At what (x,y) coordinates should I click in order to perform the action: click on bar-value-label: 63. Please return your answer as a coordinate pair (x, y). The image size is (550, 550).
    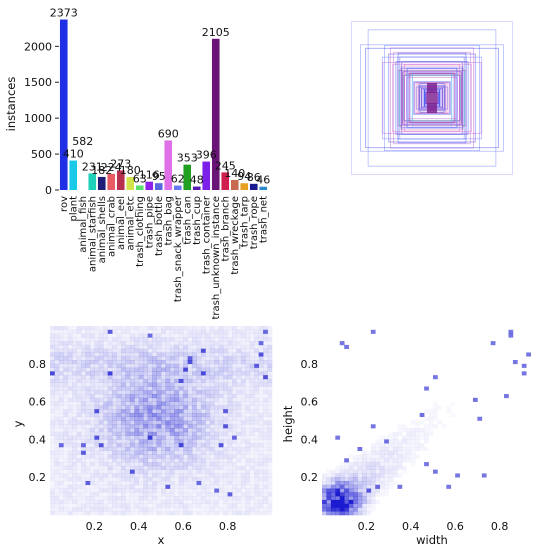
    Looking at the image, I should click on (140, 178).